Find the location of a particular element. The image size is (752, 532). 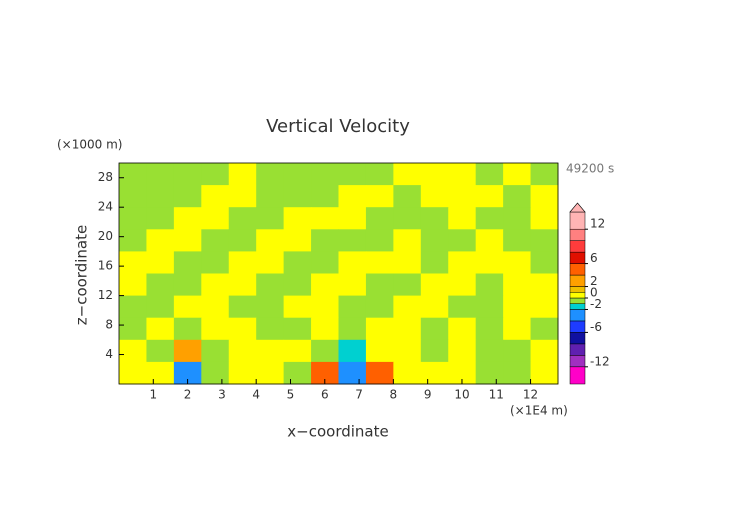

x-tick-label: 8 is located at coordinates (394, 395).